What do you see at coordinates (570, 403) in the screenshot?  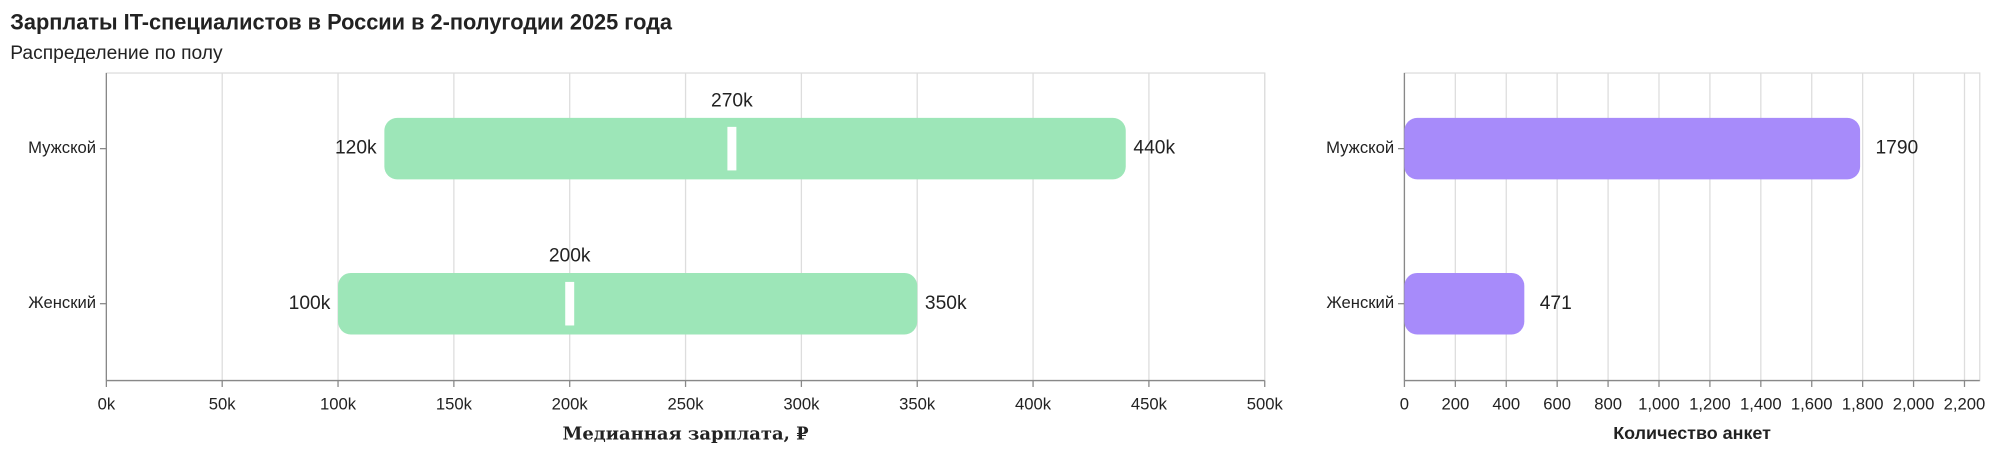 I see `x-tick-label: 200k` at bounding box center [570, 403].